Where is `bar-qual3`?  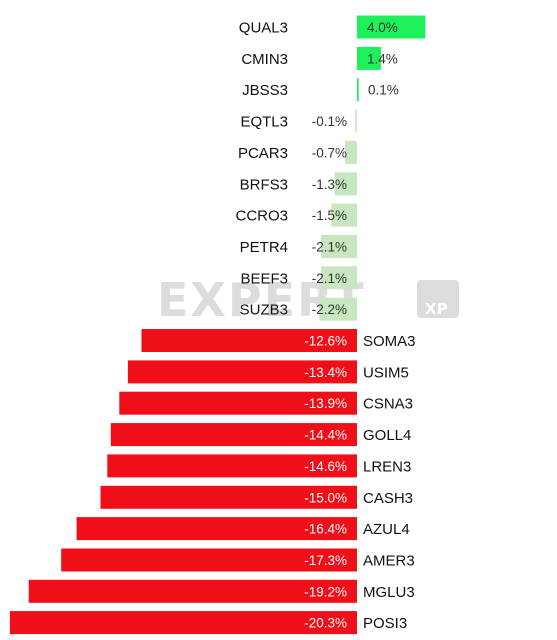 bar-qual3 is located at coordinates (391, 27).